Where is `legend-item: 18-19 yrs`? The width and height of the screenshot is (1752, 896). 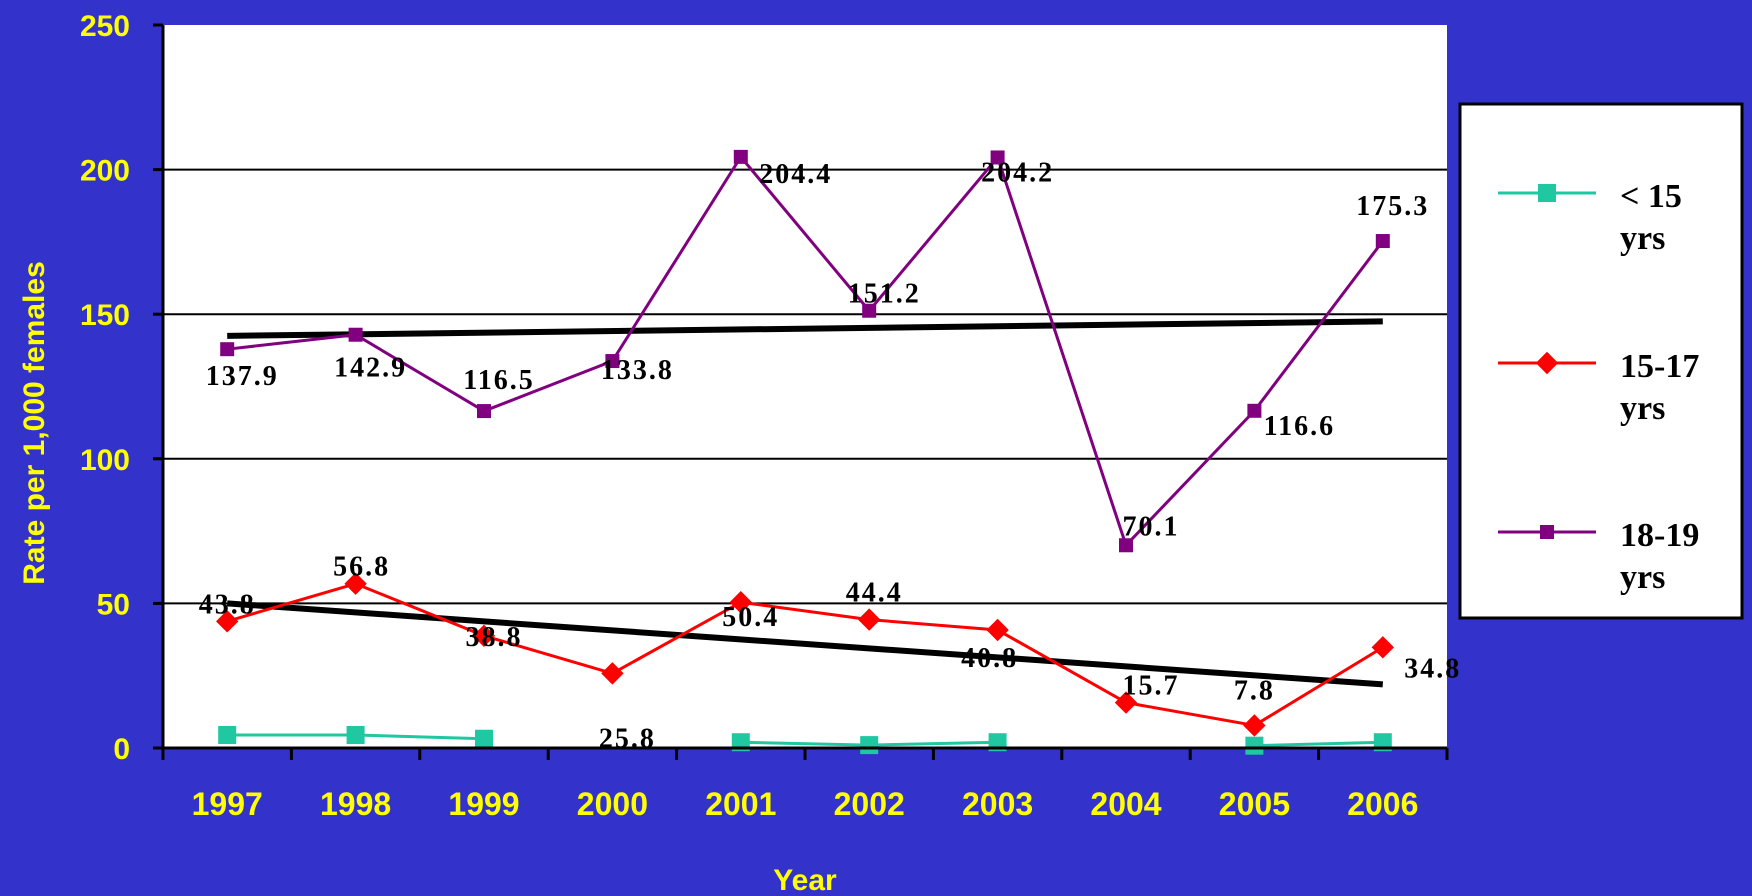
legend-item: 18-19 yrs is located at coordinates (1598, 556).